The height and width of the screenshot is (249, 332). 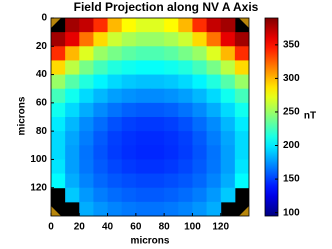 I want to click on colorbar-tick-label: 250, so click(x=291, y=112).